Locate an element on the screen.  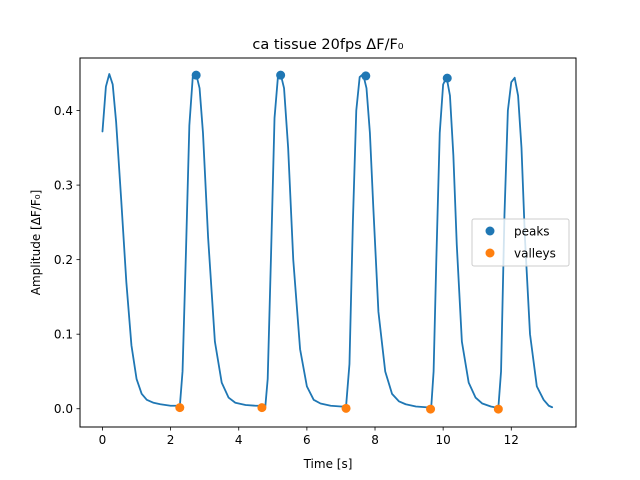
legend-valleys-label: valleys is located at coordinates (535, 254).